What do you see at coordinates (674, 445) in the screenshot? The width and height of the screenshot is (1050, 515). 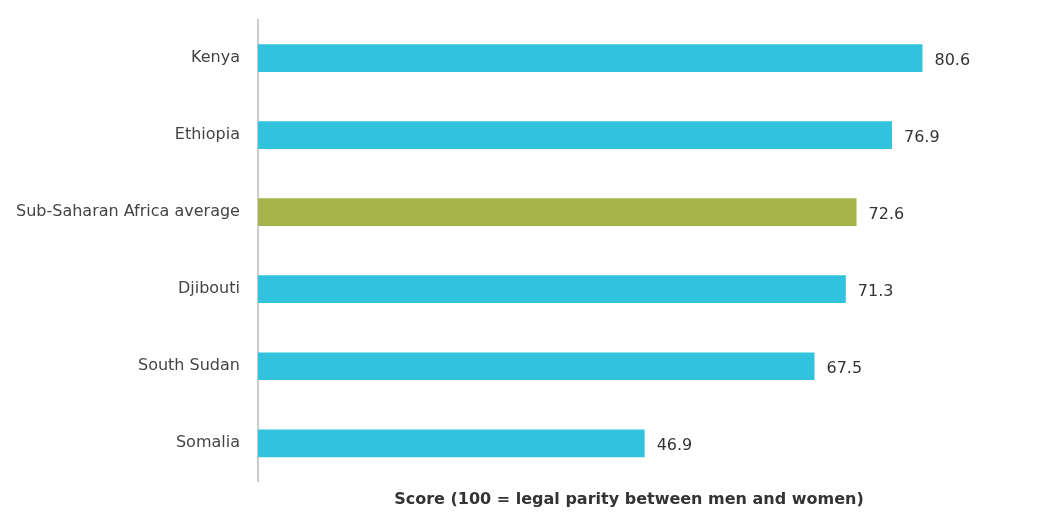 I see `data-label: 46.9` at bounding box center [674, 445].